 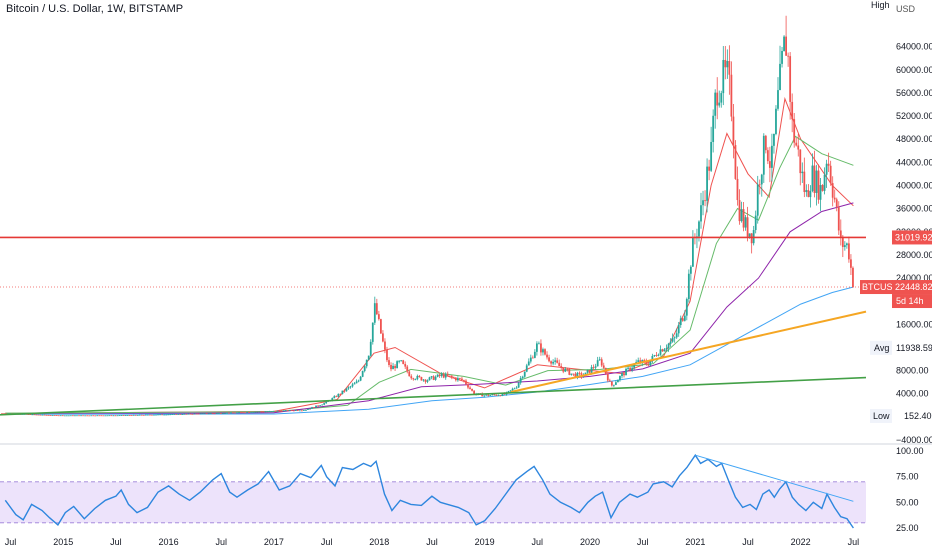 What do you see at coordinates (914, 139) in the screenshot?
I see `price-tick-label: 48000.00` at bounding box center [914, 139].